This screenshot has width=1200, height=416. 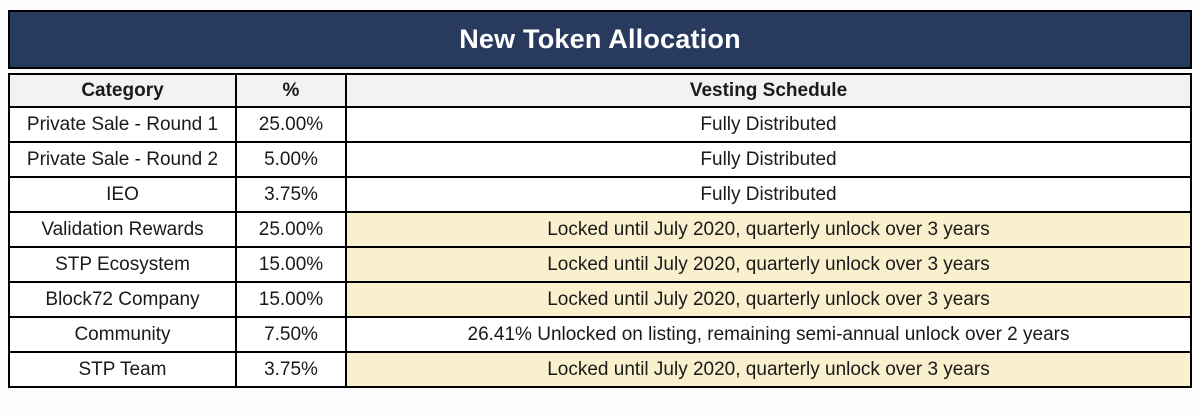 I want to click on category-cell: Private Sale - Round 1, so click(x=122, y=124).